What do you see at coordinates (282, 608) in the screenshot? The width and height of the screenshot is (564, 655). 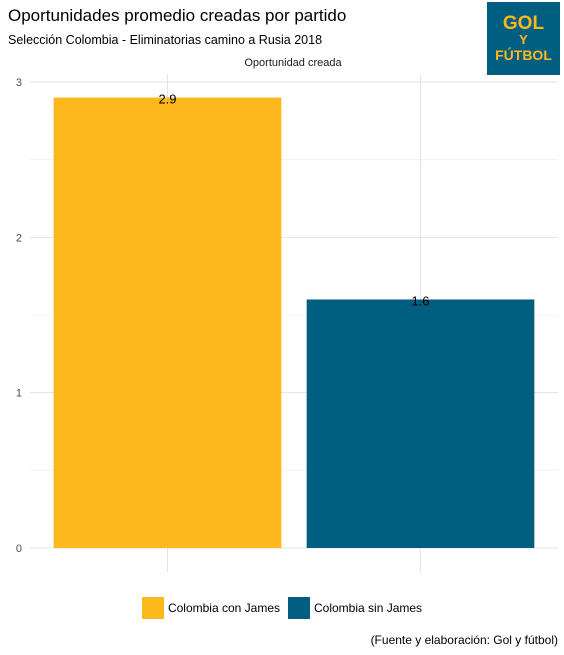 I see `legend: Colombia con James Colombia sin James` at bounding box center [282, 608].